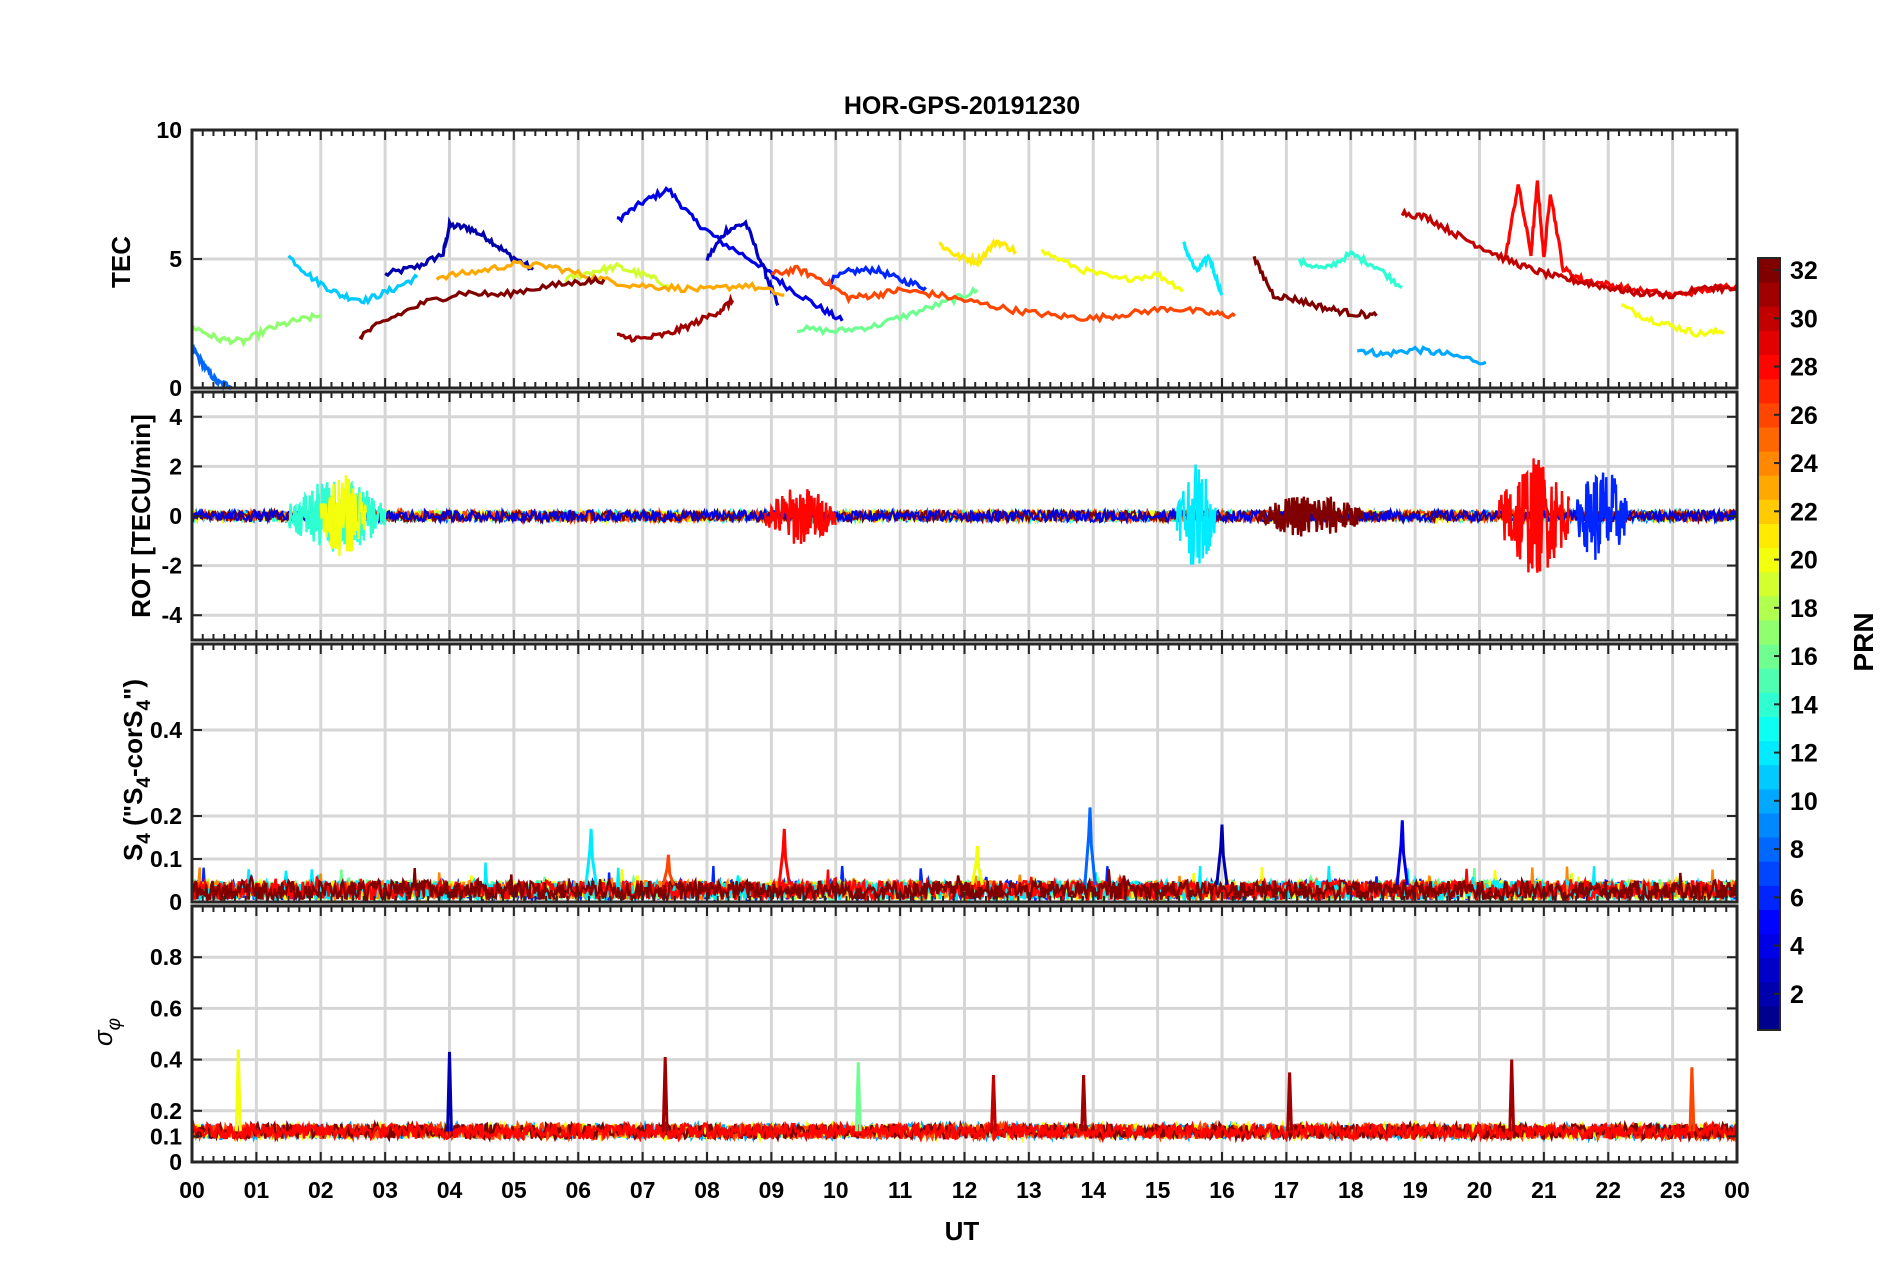 This screenshot has width=1902, height=1272. What do you see at coordinates (1287, 1190) in the screenshot?
I see `x-tick-label: 17` at bounding box center [1287, 1190].